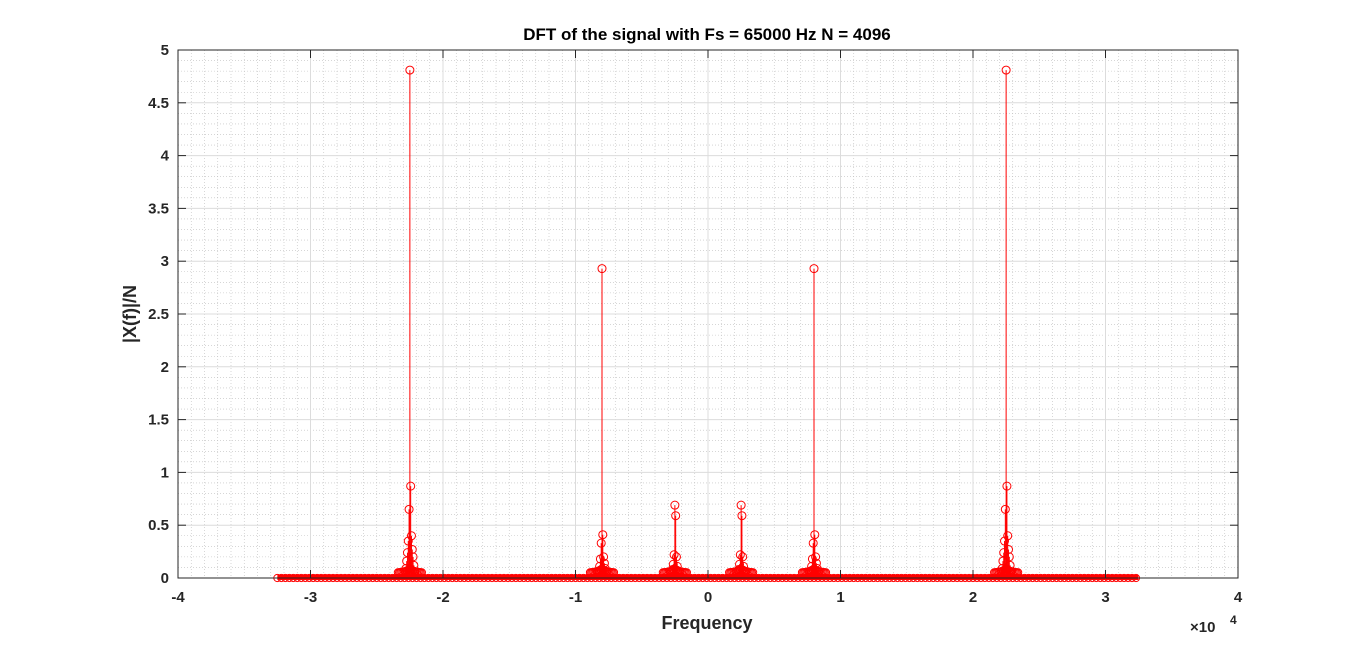 This screenshot has height=651, width=1366. Describe the element at coordinates (575, 597) in the screenshot. I see `x-tick-label: -1` at that location.